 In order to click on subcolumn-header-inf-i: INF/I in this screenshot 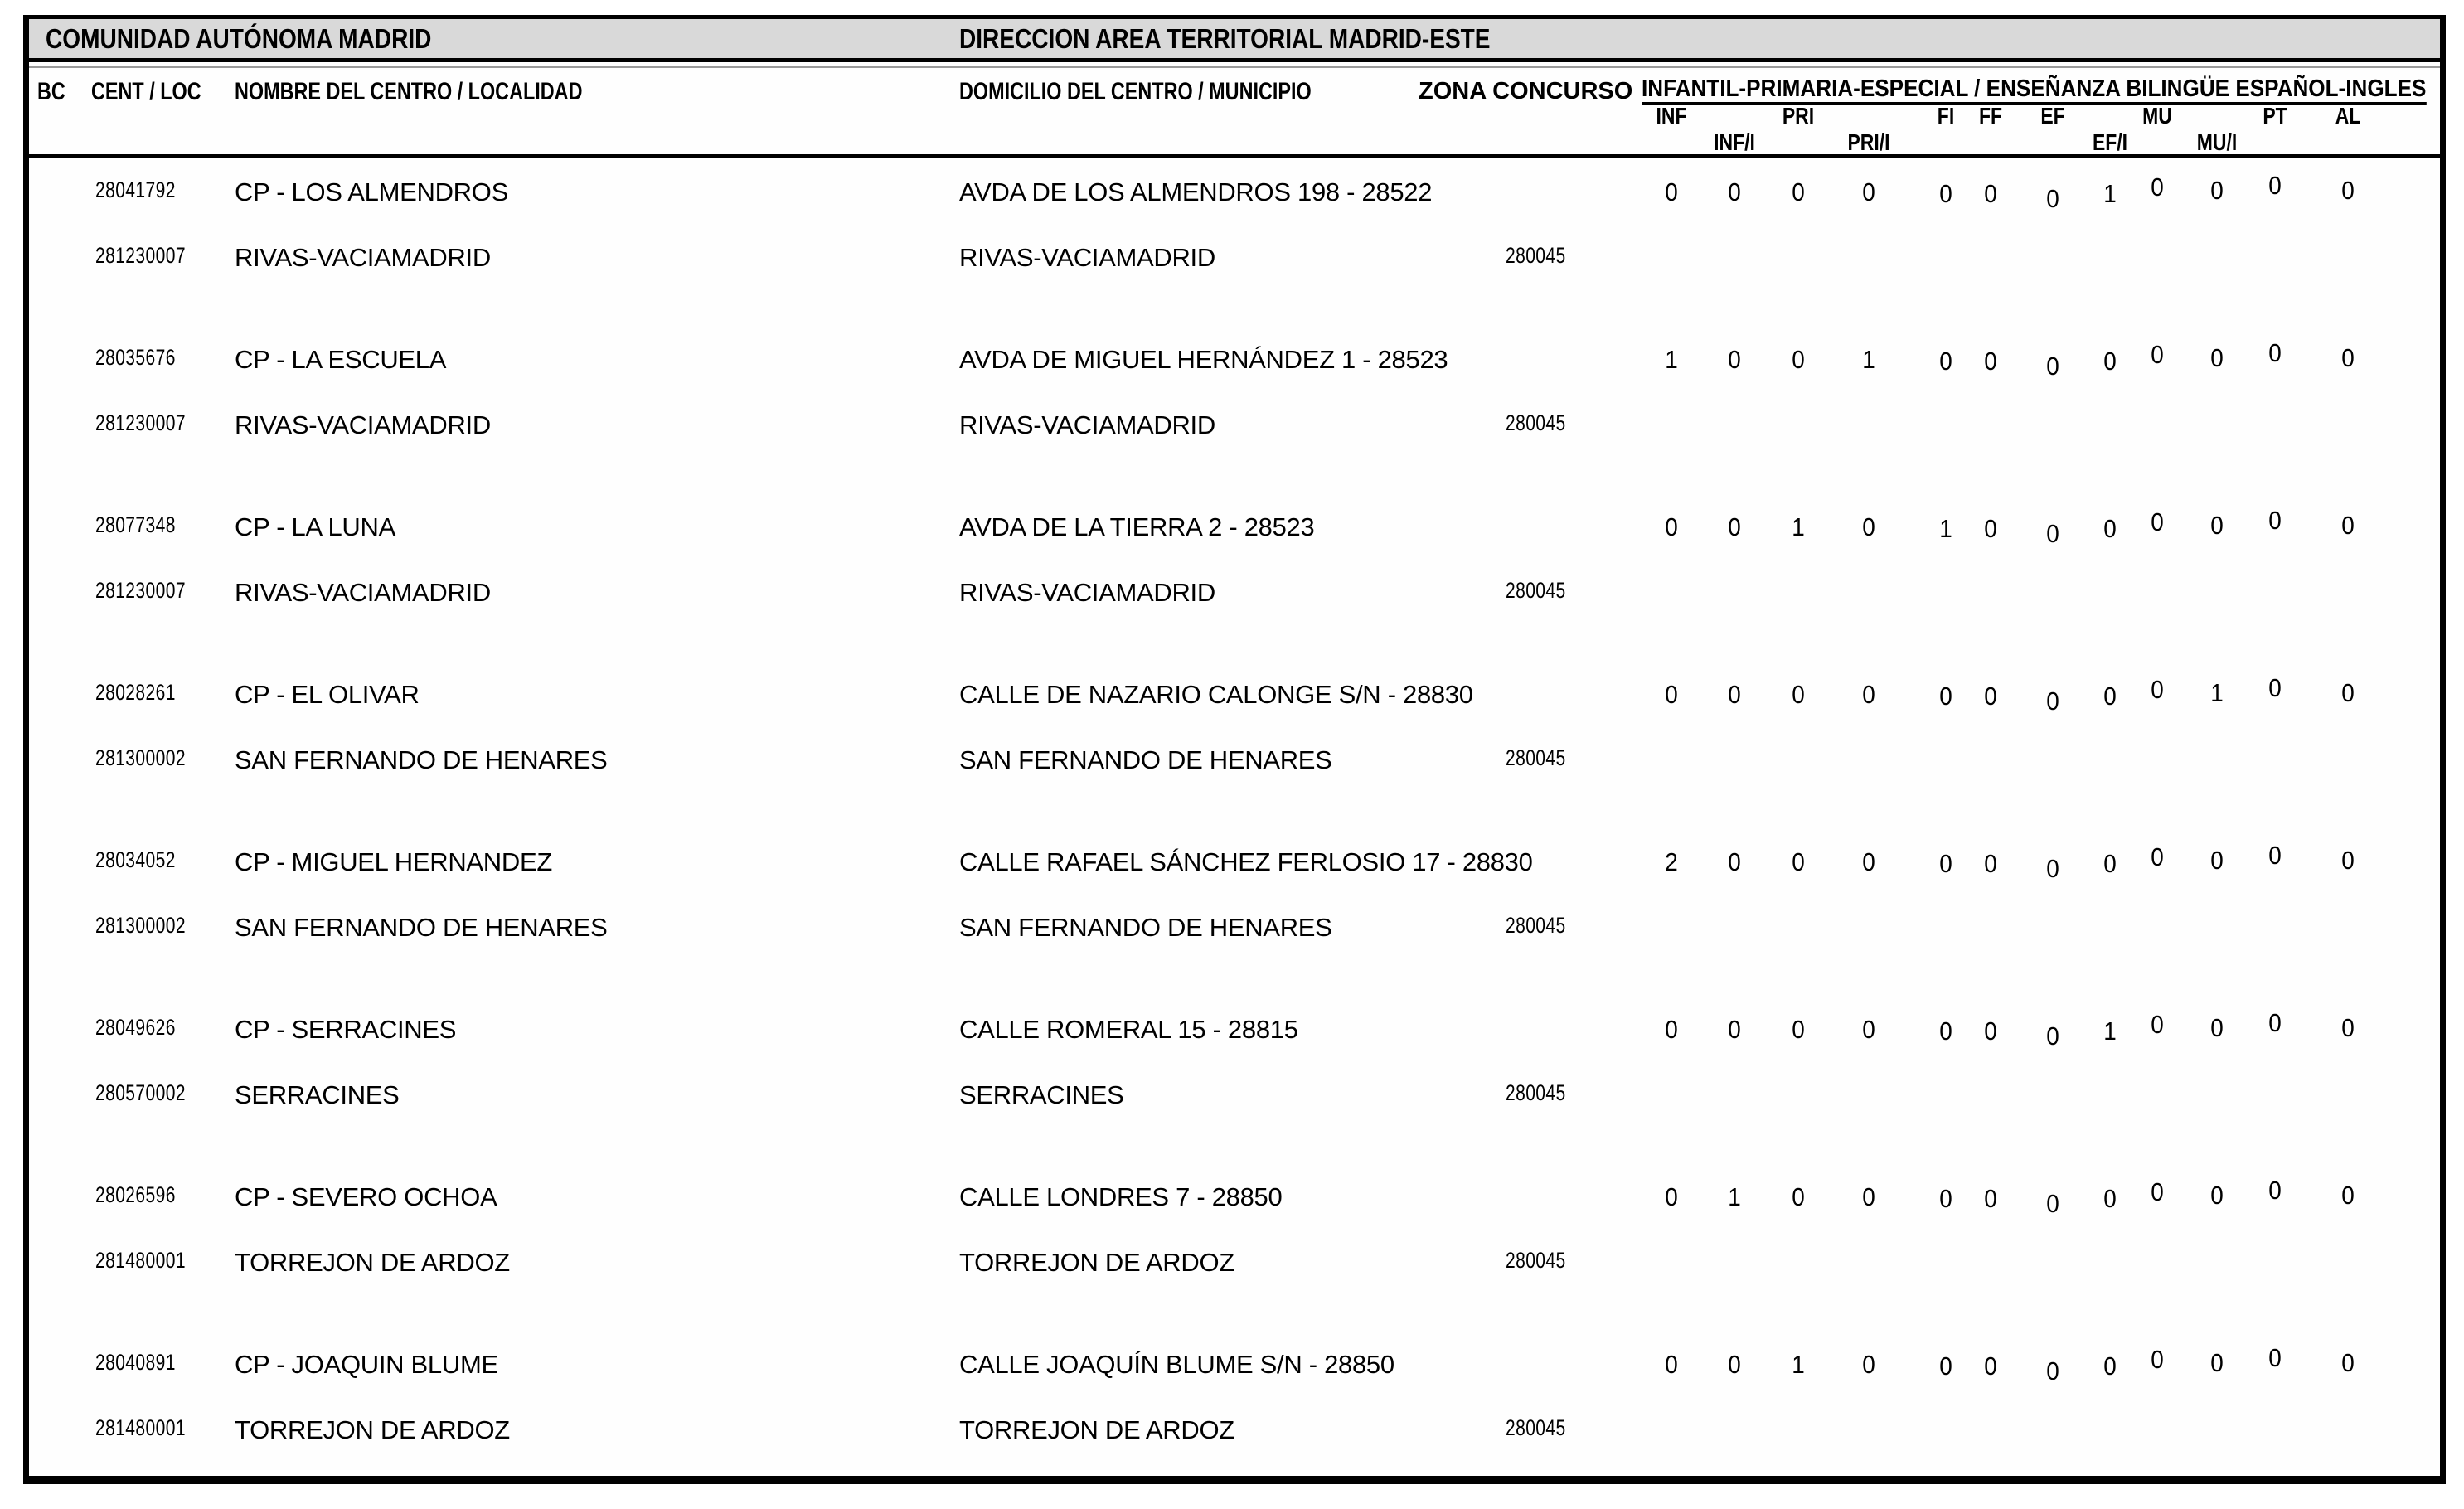, I will do `click(1735, 142)`.